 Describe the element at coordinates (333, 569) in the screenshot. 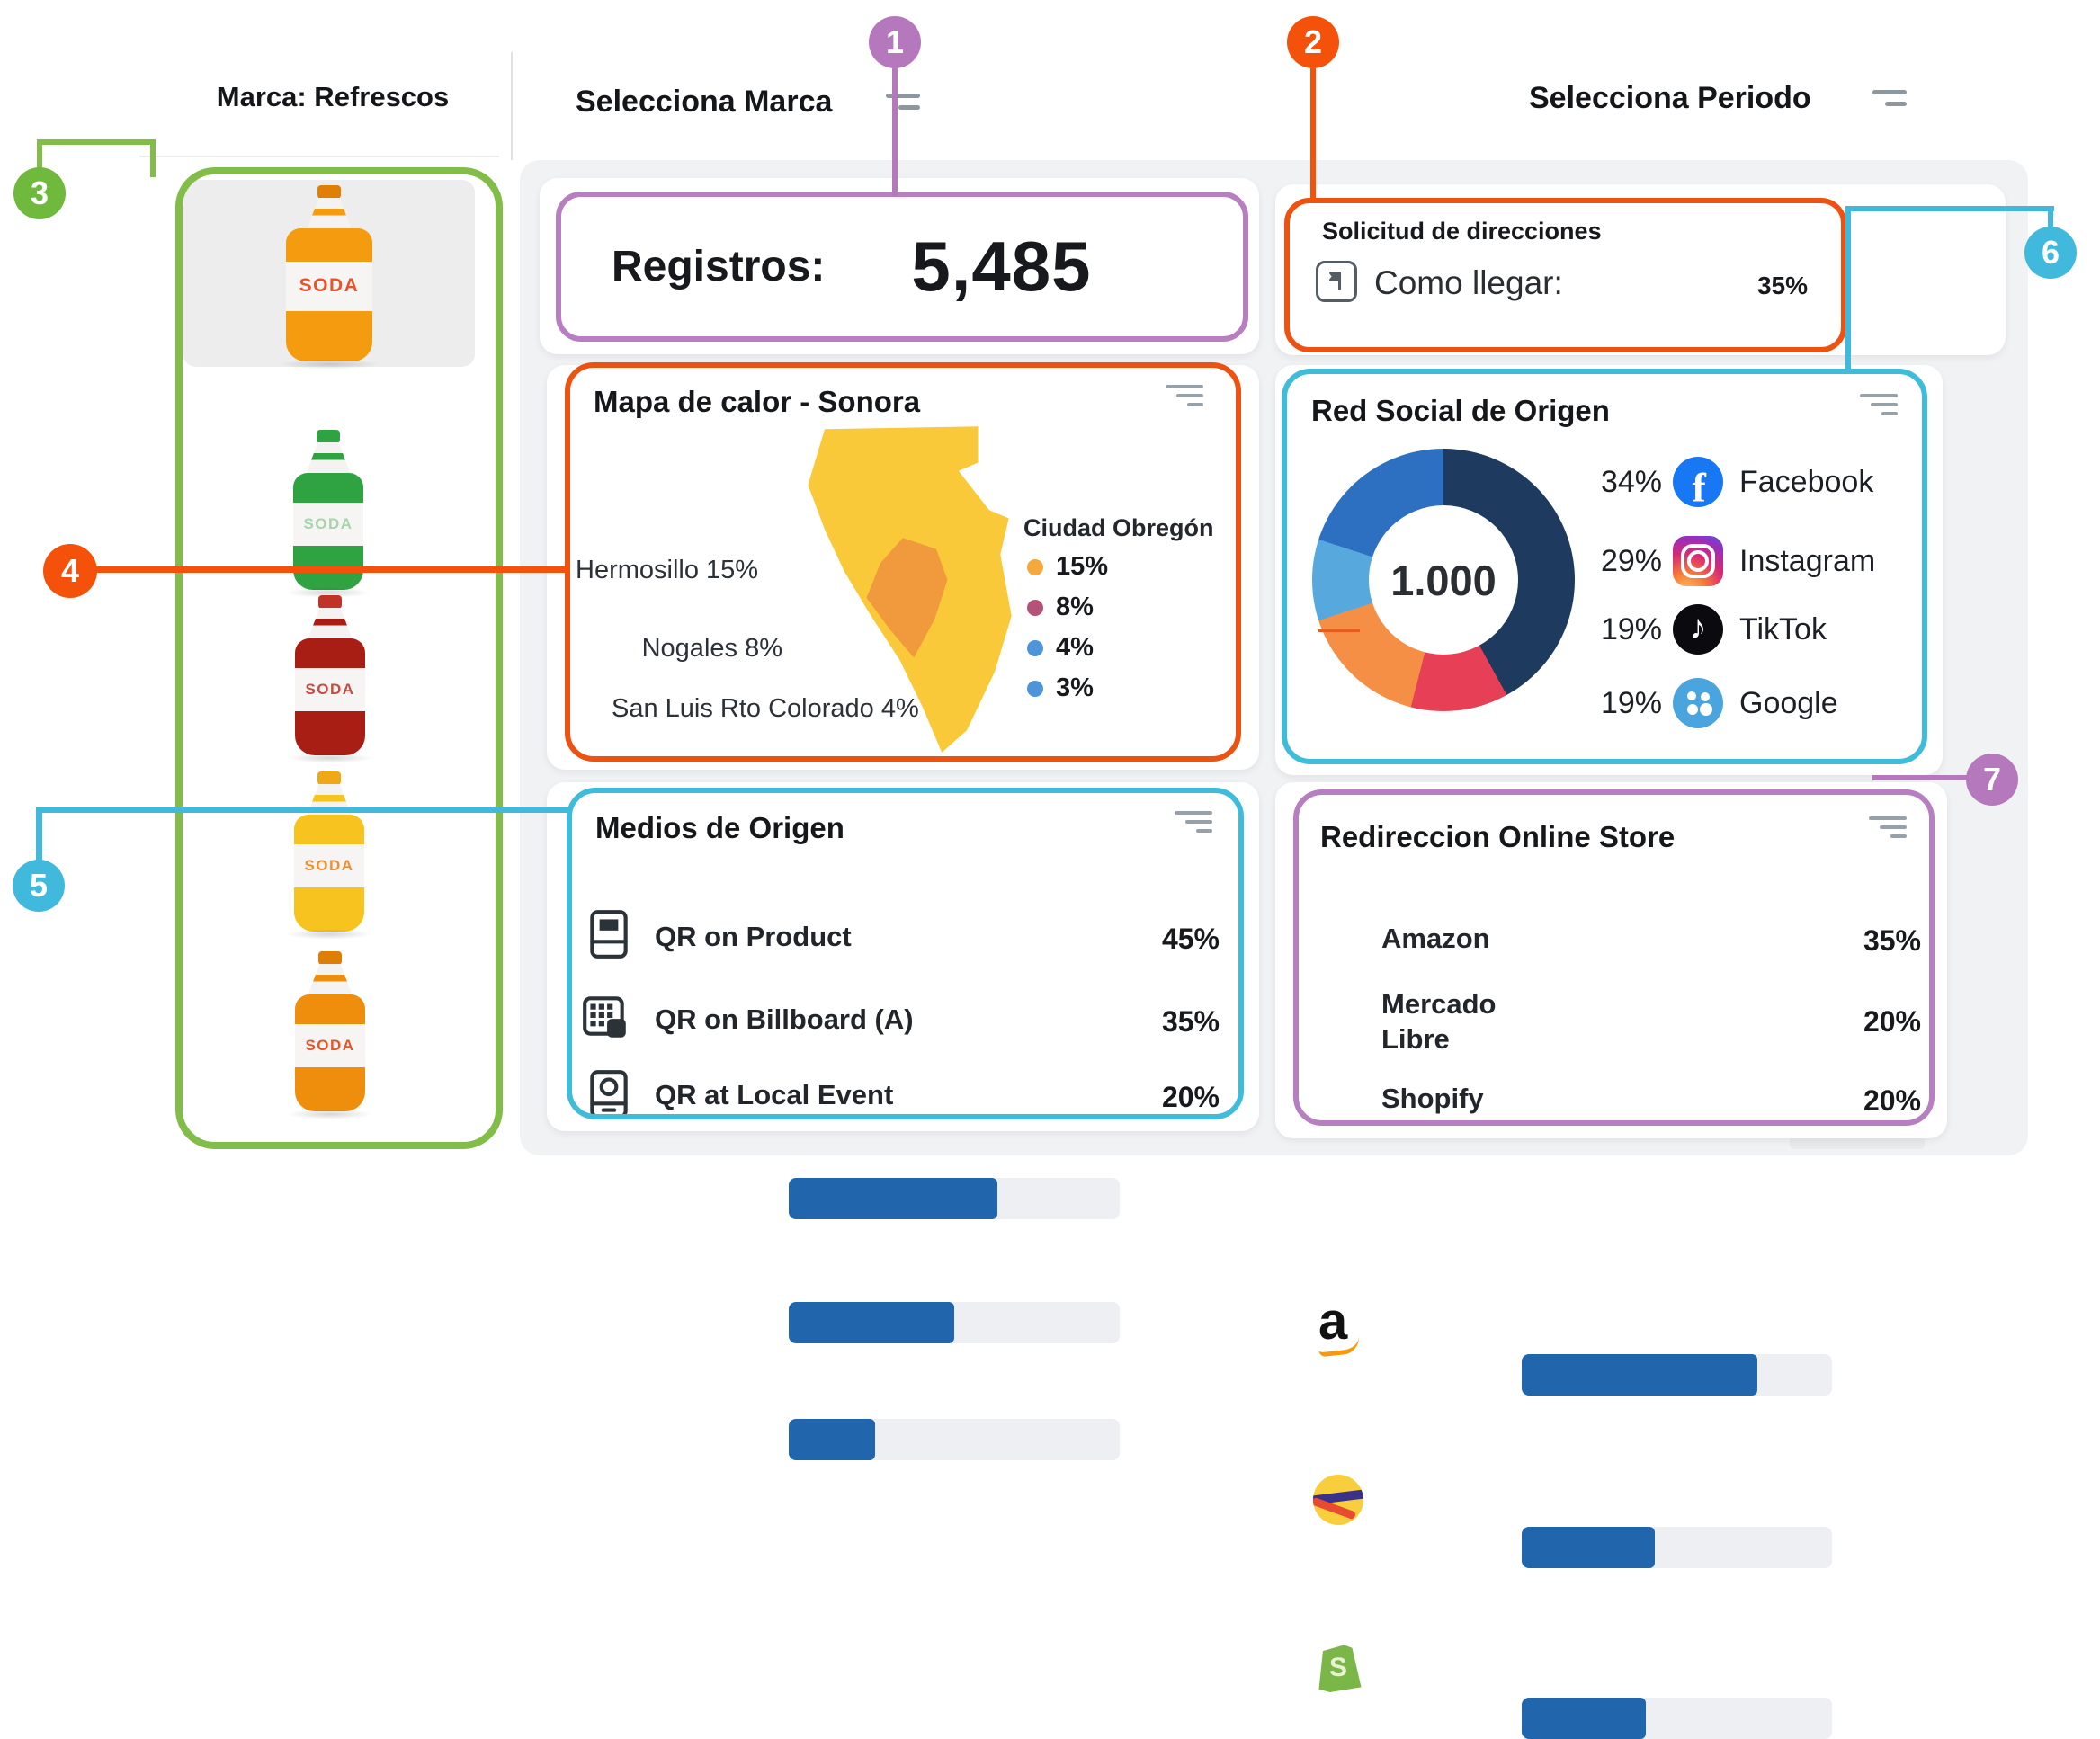

I see `callout-4-line` at that location.